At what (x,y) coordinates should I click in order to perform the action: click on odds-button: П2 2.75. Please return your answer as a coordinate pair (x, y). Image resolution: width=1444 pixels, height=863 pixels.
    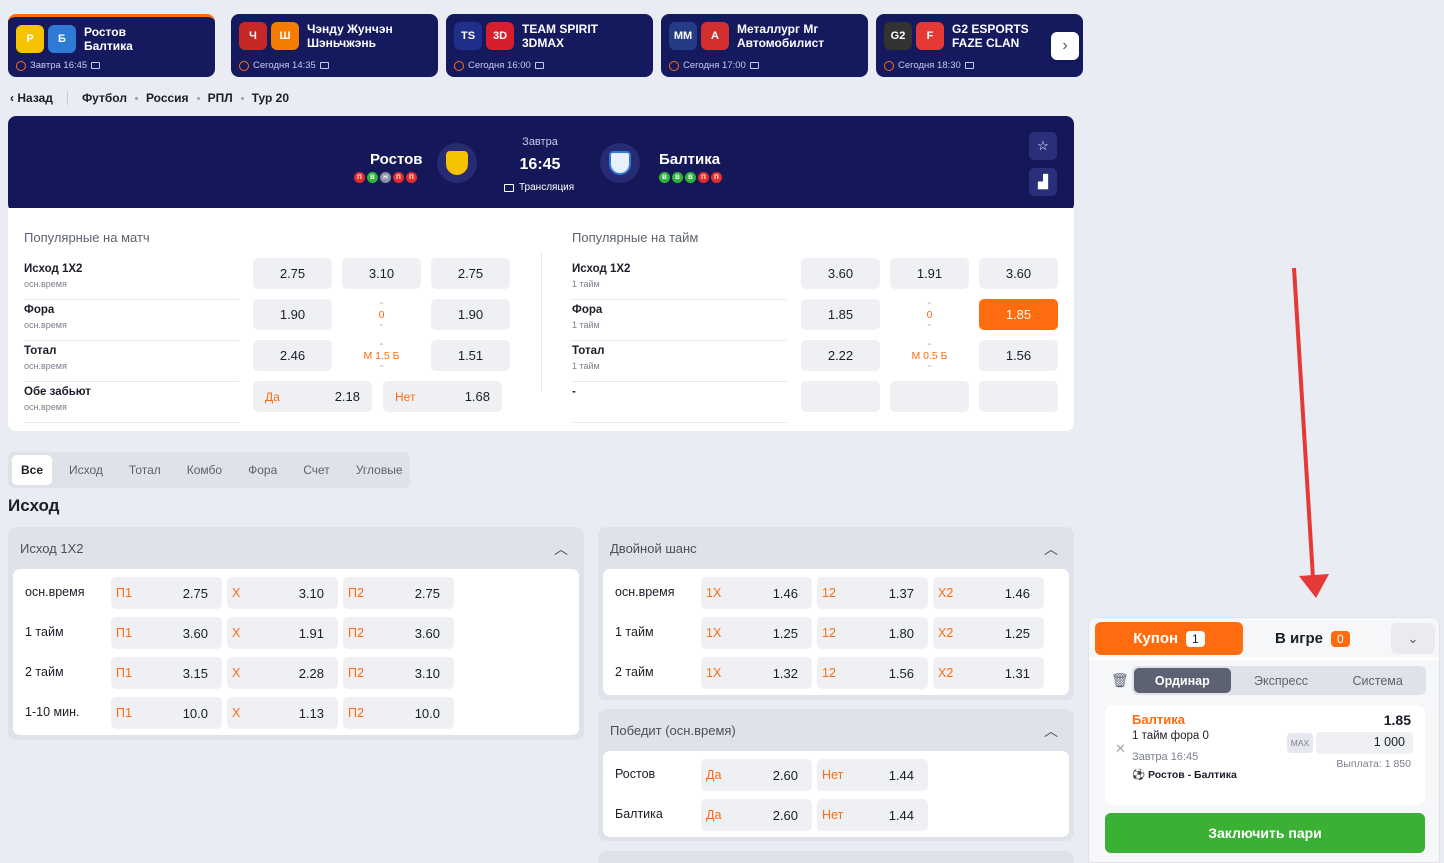
    Looking at the image, I should click on (398, 593).